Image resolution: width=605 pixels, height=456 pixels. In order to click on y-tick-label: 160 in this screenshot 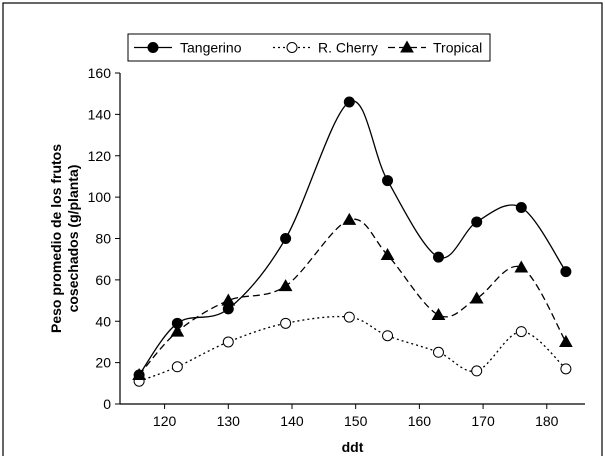, I will do `click(100, 73)`.